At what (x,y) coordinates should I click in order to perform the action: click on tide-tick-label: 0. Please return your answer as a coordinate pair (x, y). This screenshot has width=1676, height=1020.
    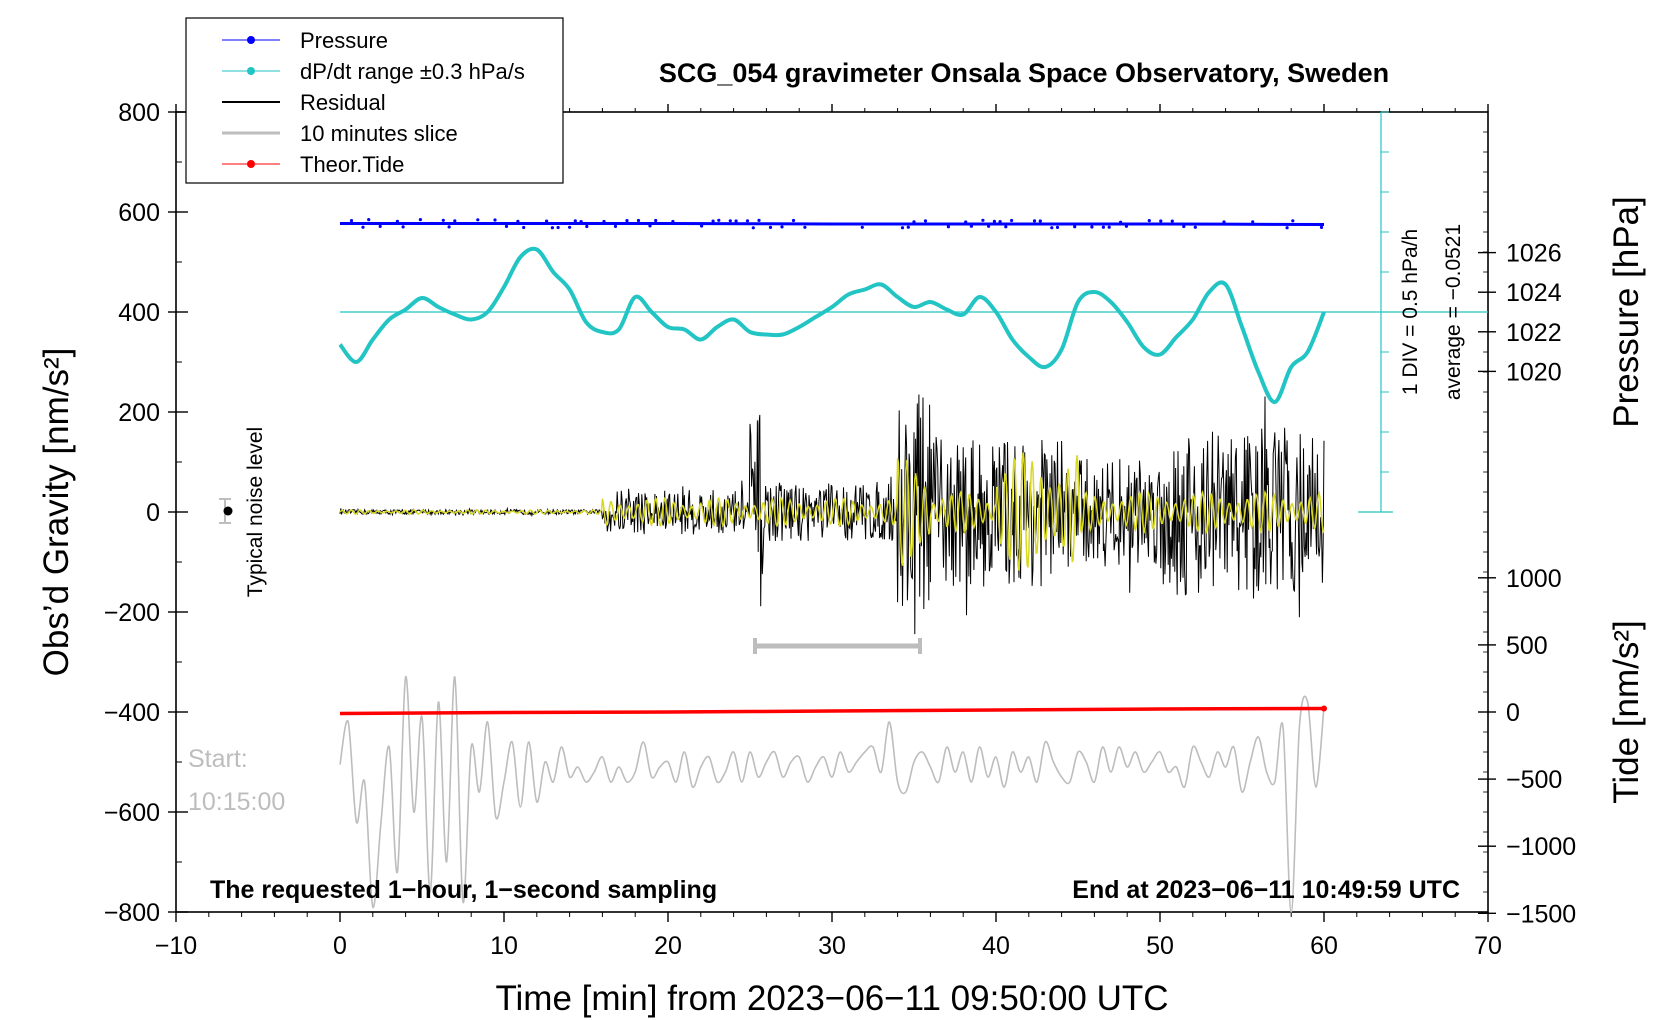
    Looking at the image, I should click on (1513, 713).